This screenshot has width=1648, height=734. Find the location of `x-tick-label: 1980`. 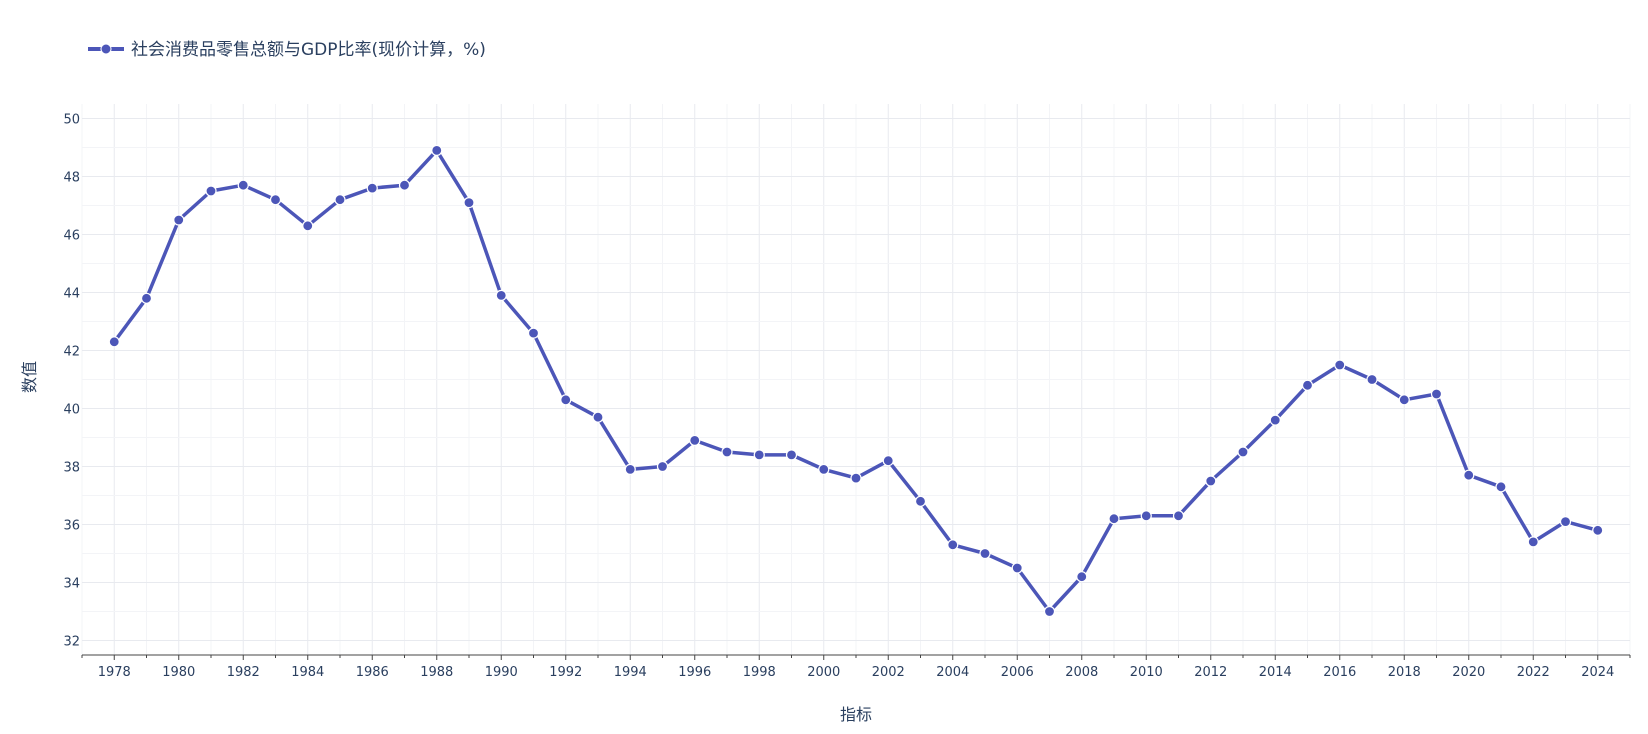

x-tick-label: 1980 is located at coordinates (178, 672).